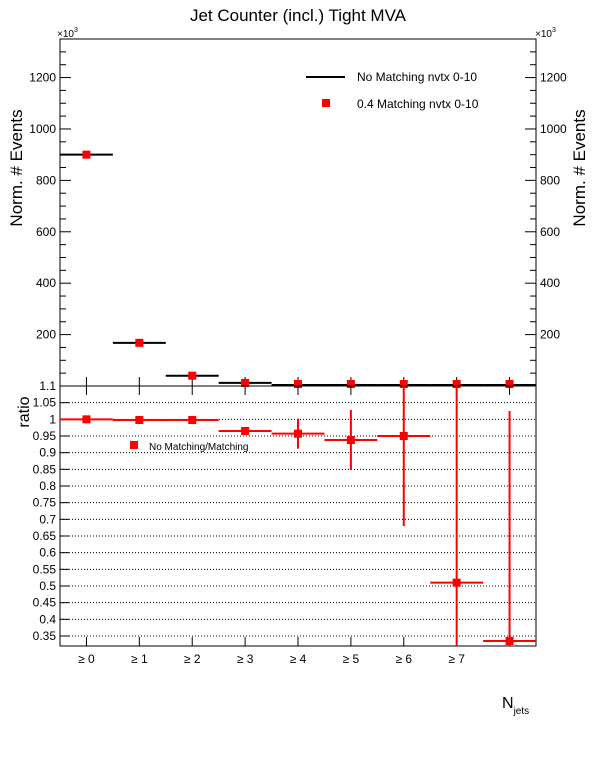  What do you see at coordinates (545, 33) in the screenshot?
I see `top-y-exponent-right: ×10³` at bounding box center [545, 33].